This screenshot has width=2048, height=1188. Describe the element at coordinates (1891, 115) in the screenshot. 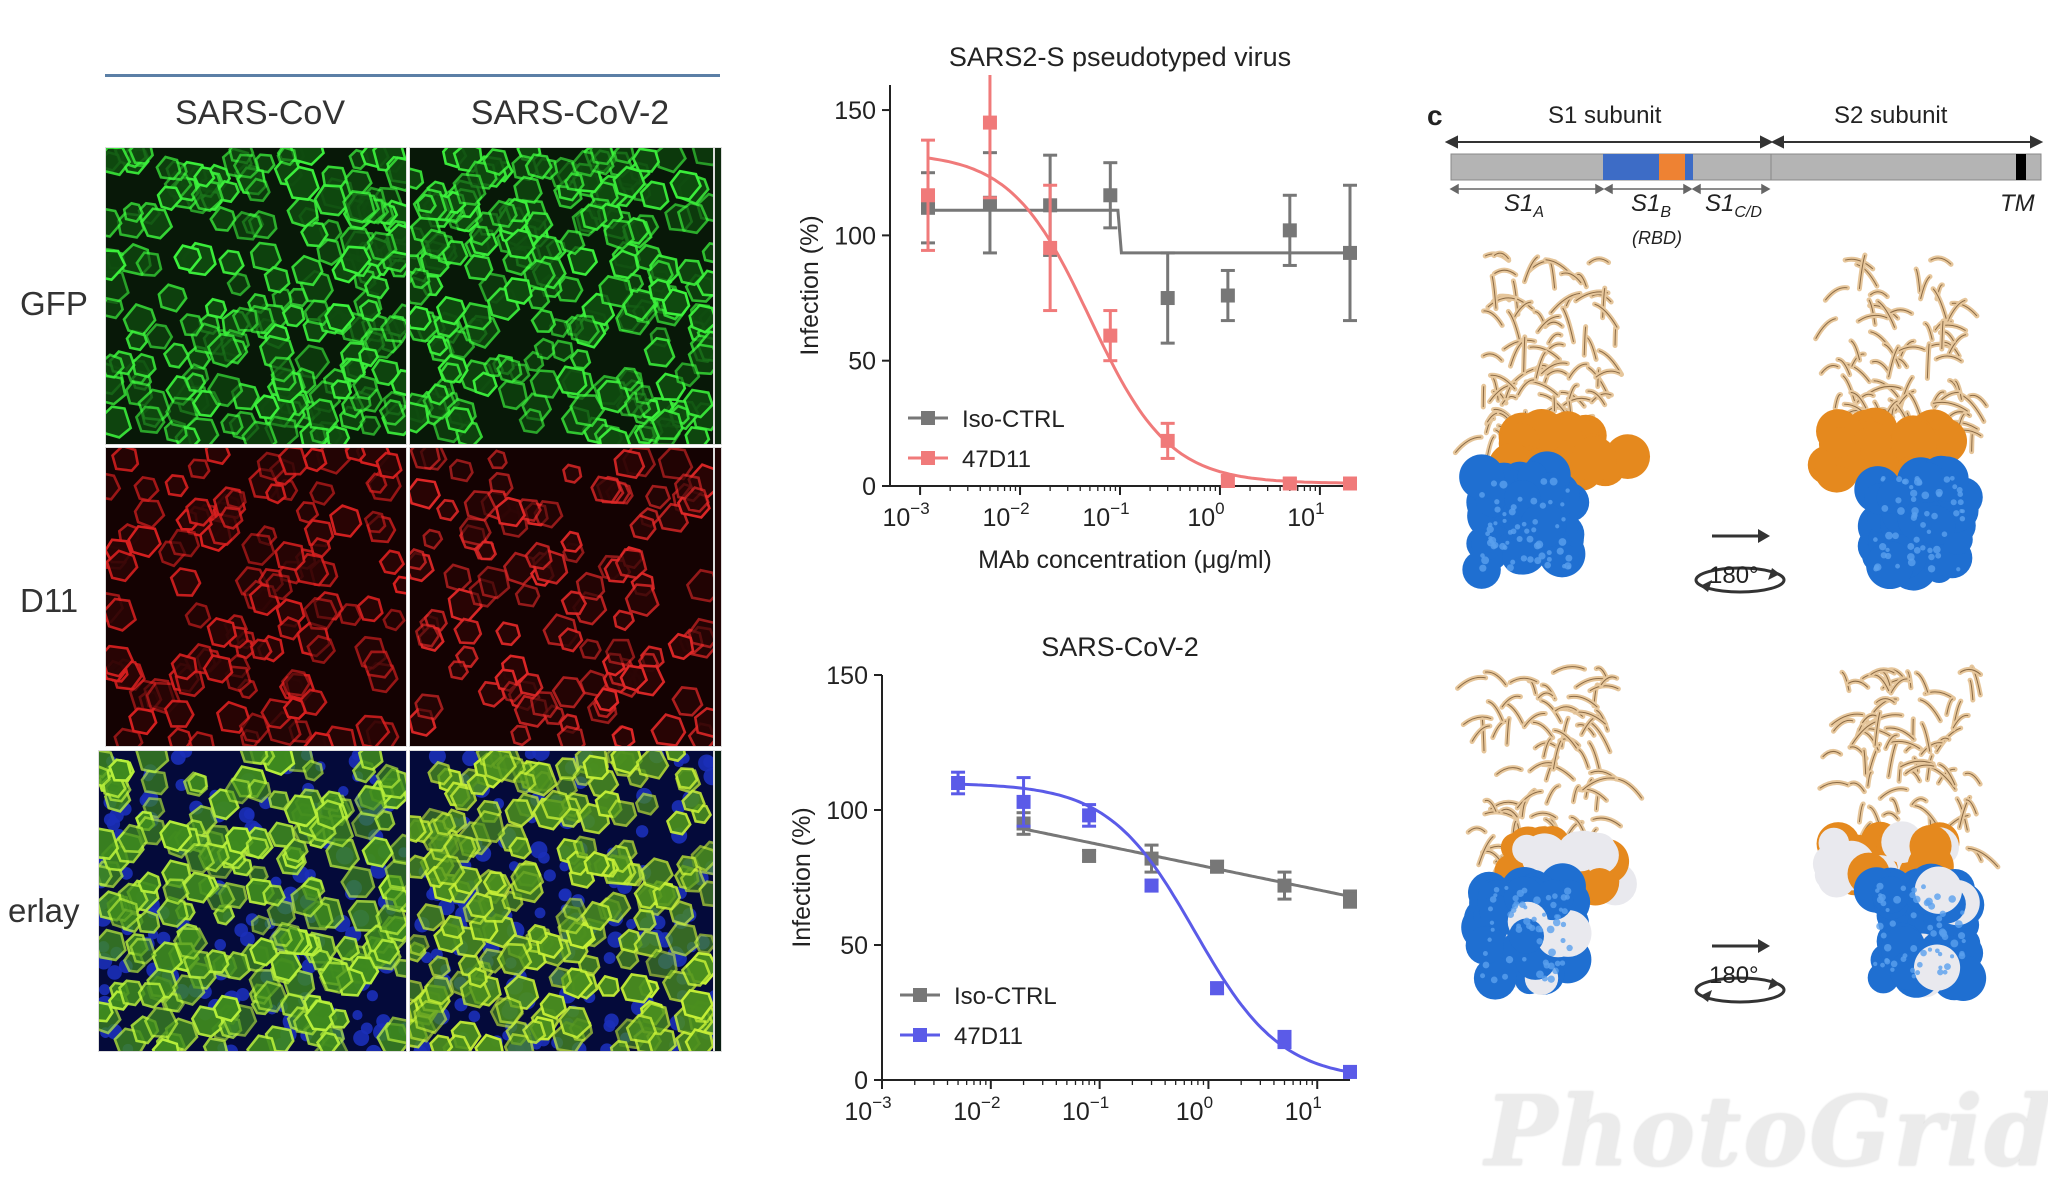

I see `s2-subunit-label: S2 subunit` at that location.